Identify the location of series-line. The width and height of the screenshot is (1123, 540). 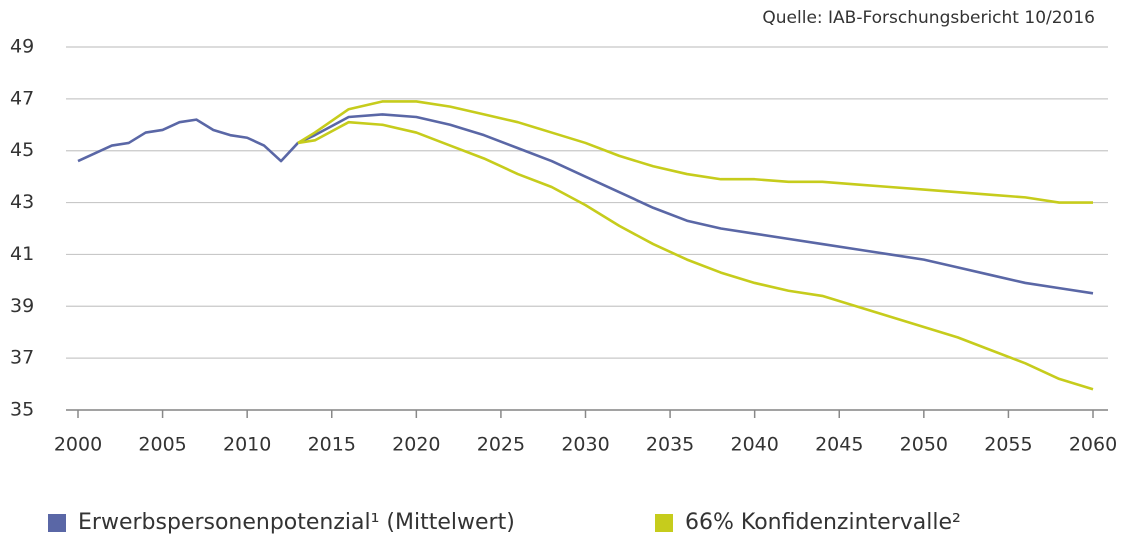
(695, 152).